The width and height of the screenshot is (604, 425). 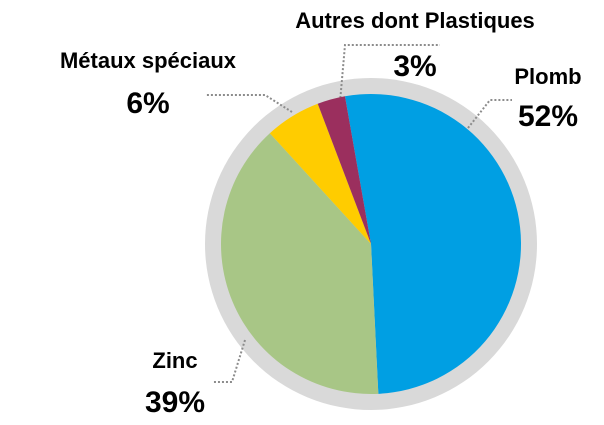 I want to click on slice-label: Autres dont Plastiques, so click(x=415, y=20).